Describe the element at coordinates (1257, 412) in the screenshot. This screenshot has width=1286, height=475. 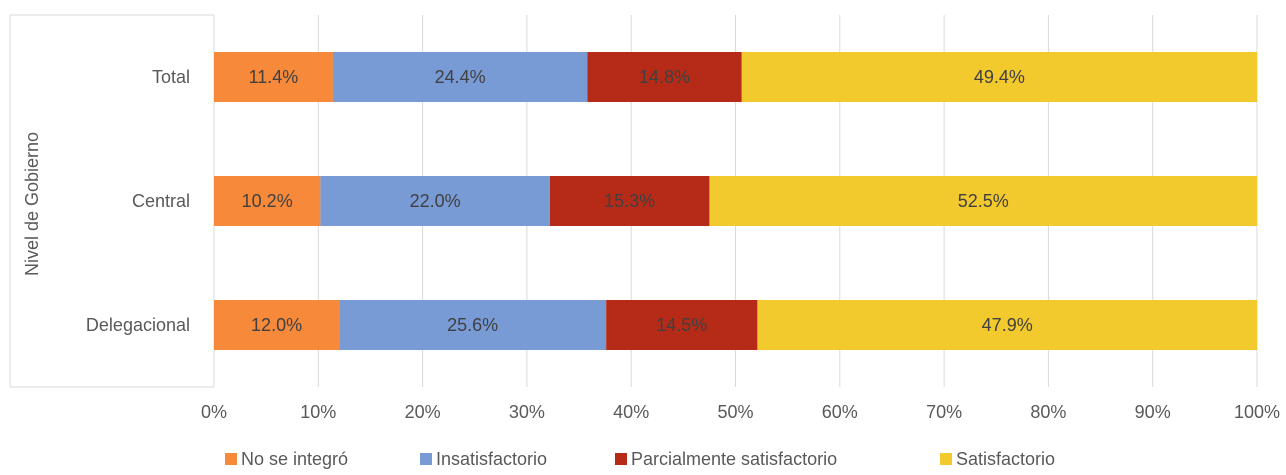
I see `x-tick-label: 100%` at that location.